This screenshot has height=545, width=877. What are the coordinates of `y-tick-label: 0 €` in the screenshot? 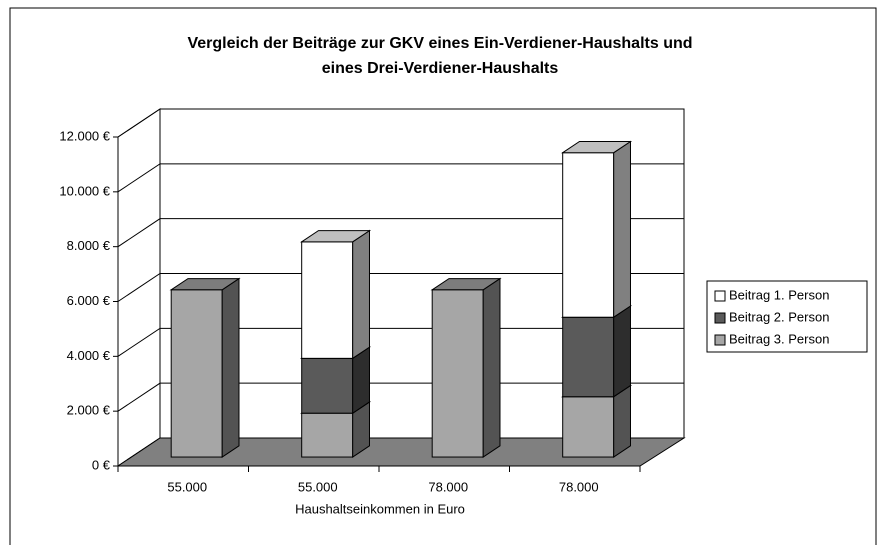 It's located at (101, 464).